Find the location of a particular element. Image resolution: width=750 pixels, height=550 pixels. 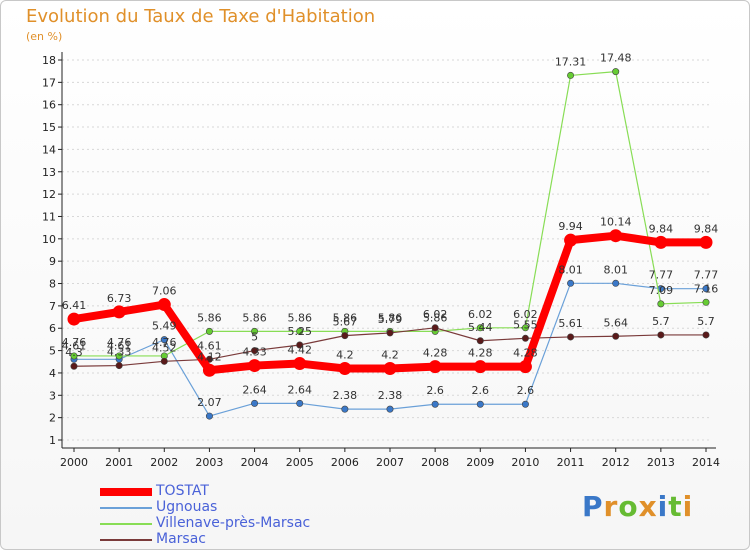

x-tick-label: 2008 is located at coordinates (435, 462).